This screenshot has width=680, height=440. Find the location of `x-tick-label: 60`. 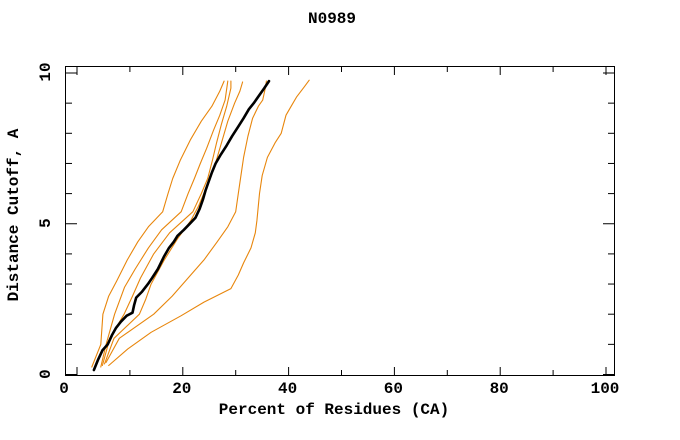

x-tick-label: 60 is located at coordinates (393, 389).